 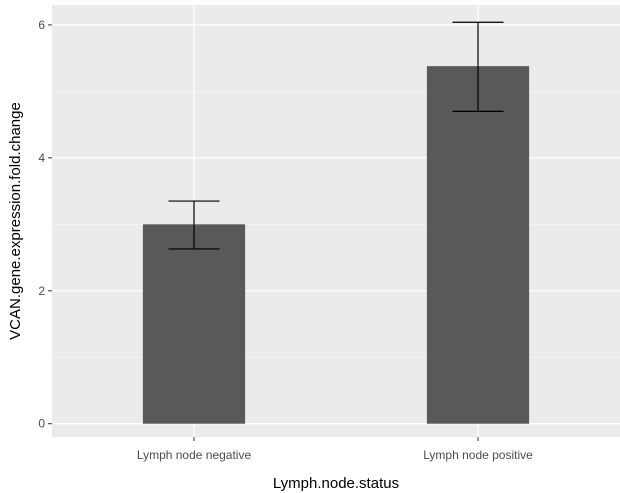 What do you see at coordinates (41, 25) in the screenshot?
I see `y-tick-label: 6` at bounding box center [41, 25].